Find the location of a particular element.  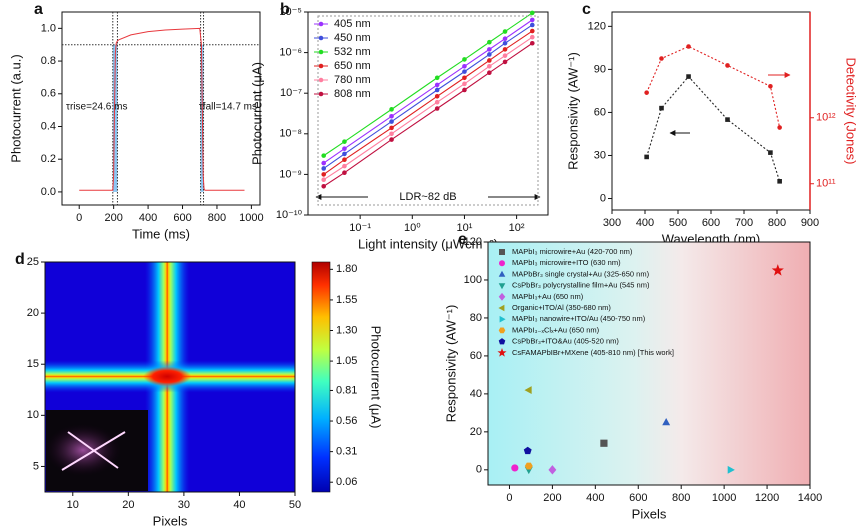

y-tick-label: 10⁻⁵ is located at coordinates (290, 12).